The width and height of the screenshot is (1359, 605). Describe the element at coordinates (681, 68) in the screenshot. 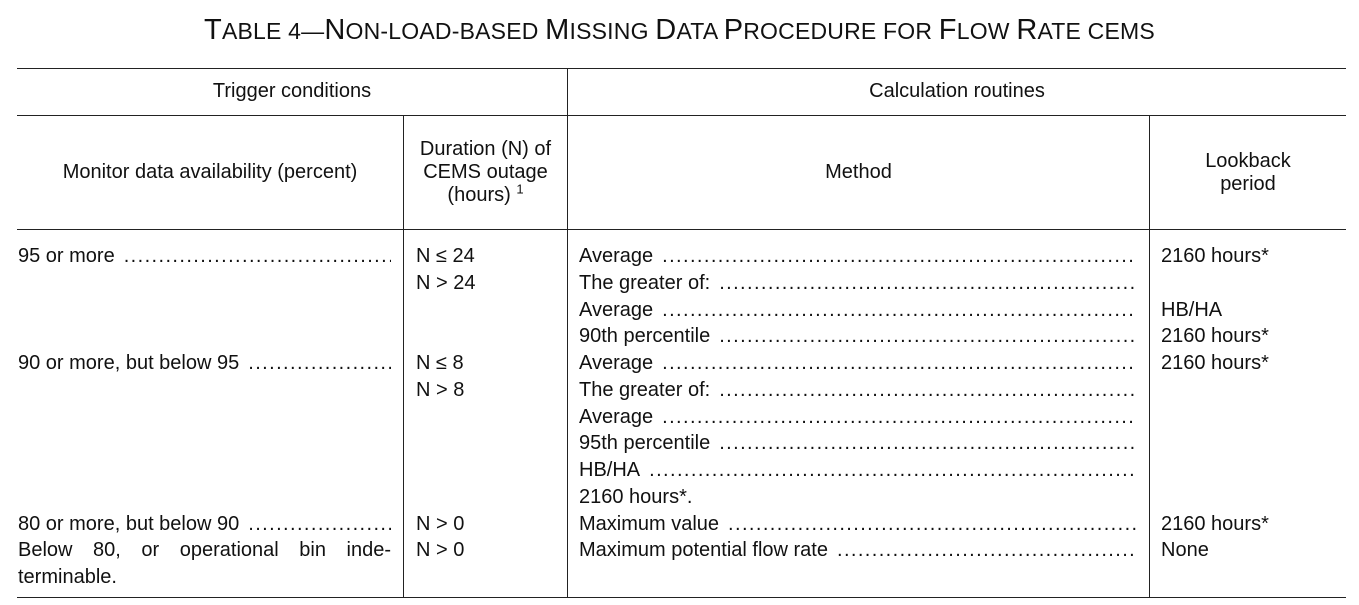

I see `rule-top` at that location.